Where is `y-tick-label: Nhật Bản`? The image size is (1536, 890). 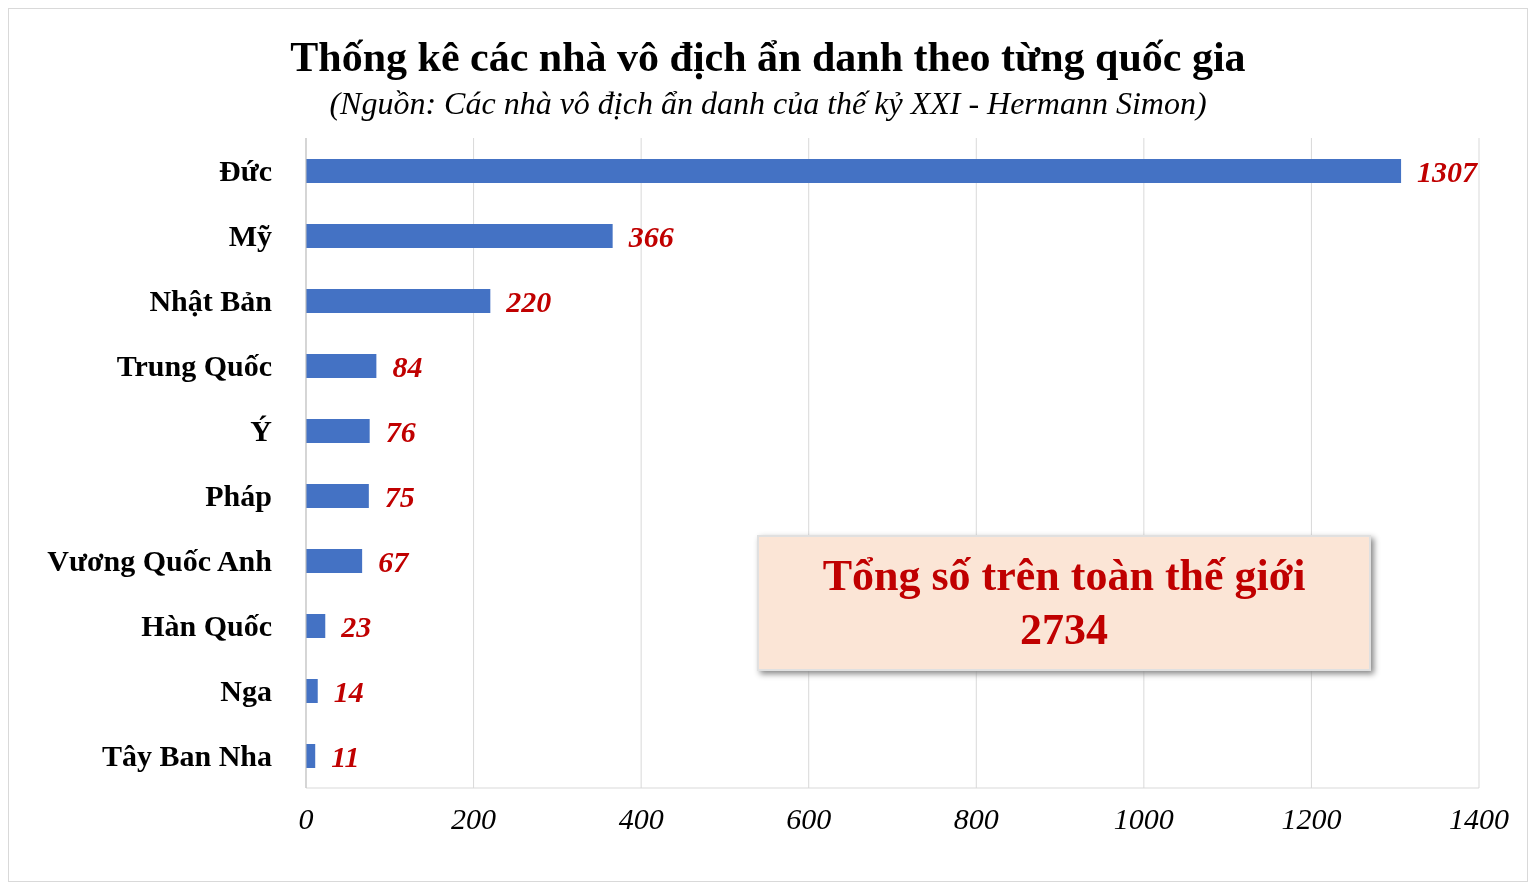
y-tick-label: Nhật Bản is located at coordinates (211, 301).